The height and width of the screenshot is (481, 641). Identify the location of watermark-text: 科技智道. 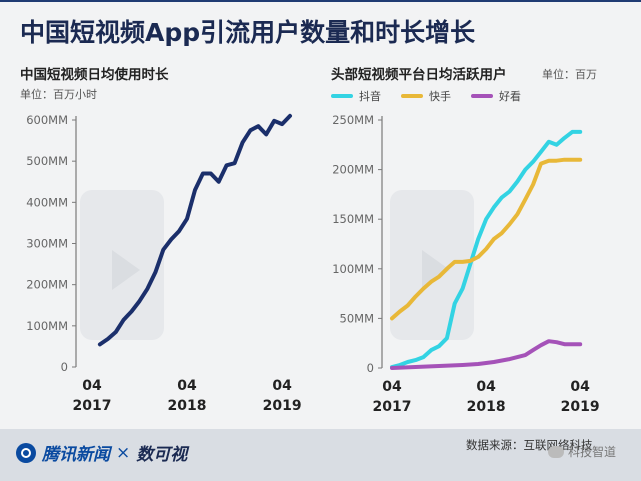
(592, 452).